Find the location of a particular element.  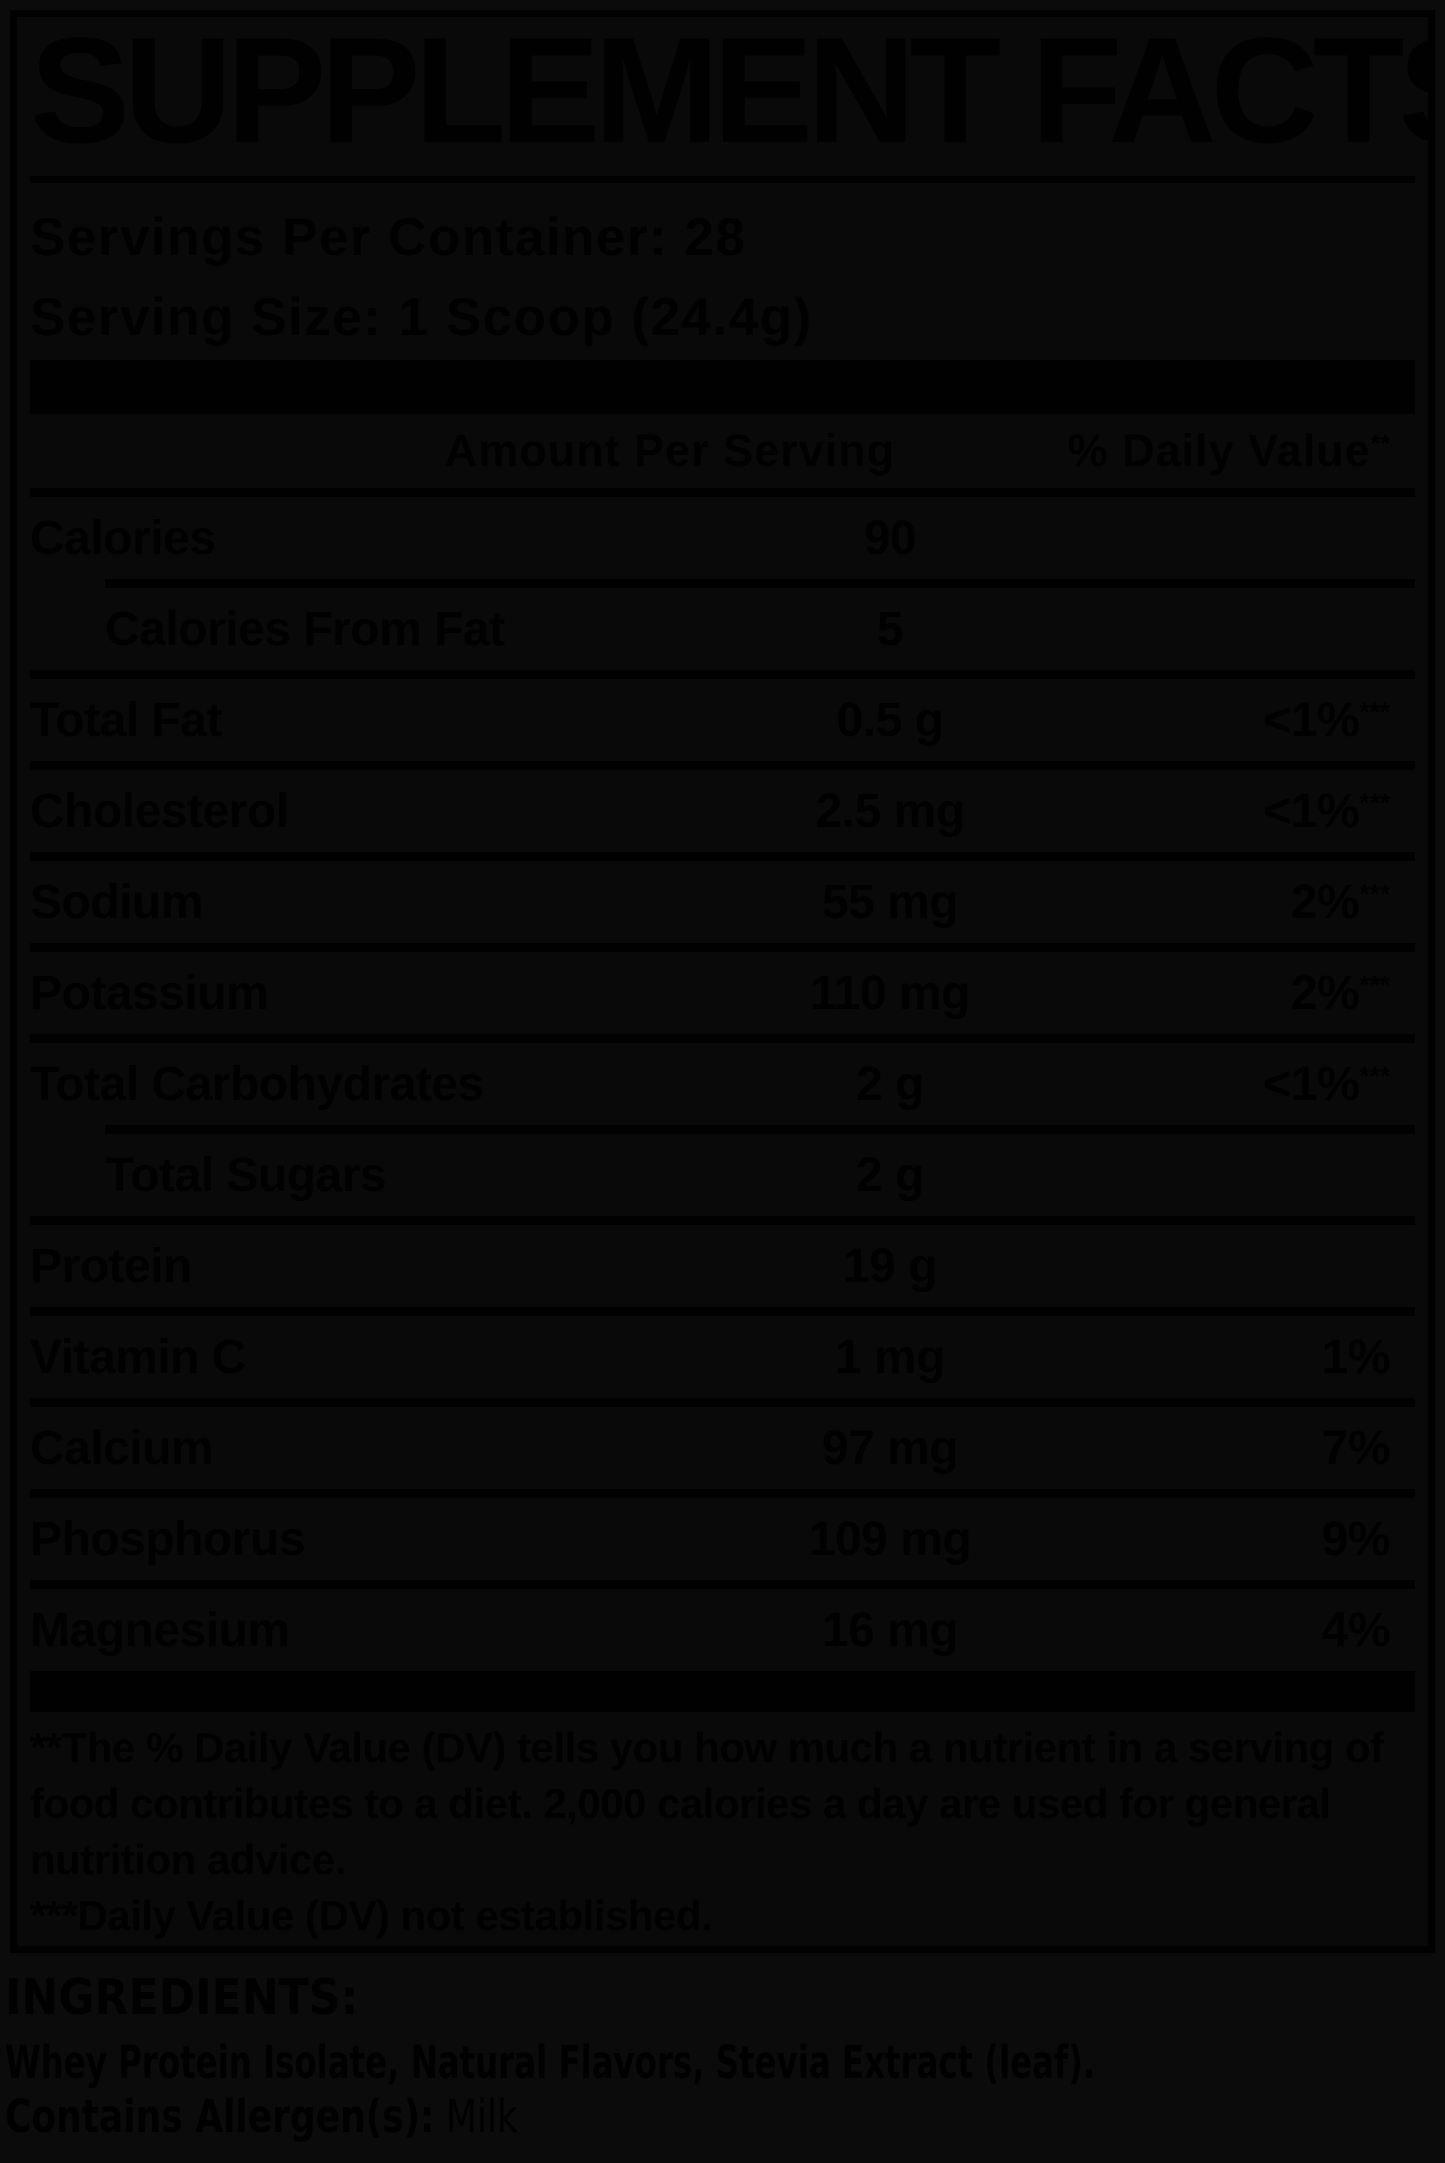

allergen-label: Contains Allergen(s): is located at coordinates (220, 2116).